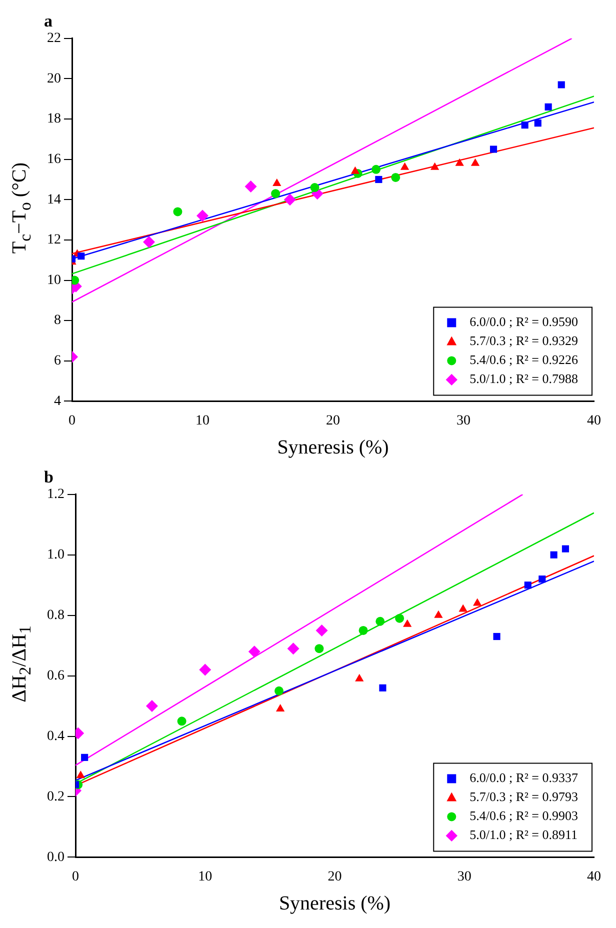 Image resolution: width=616 pixels, height=928 pixels. Describe the element at coordinates (54, 160) in the screenshot. I see `y-tick-label: 16` at that location.